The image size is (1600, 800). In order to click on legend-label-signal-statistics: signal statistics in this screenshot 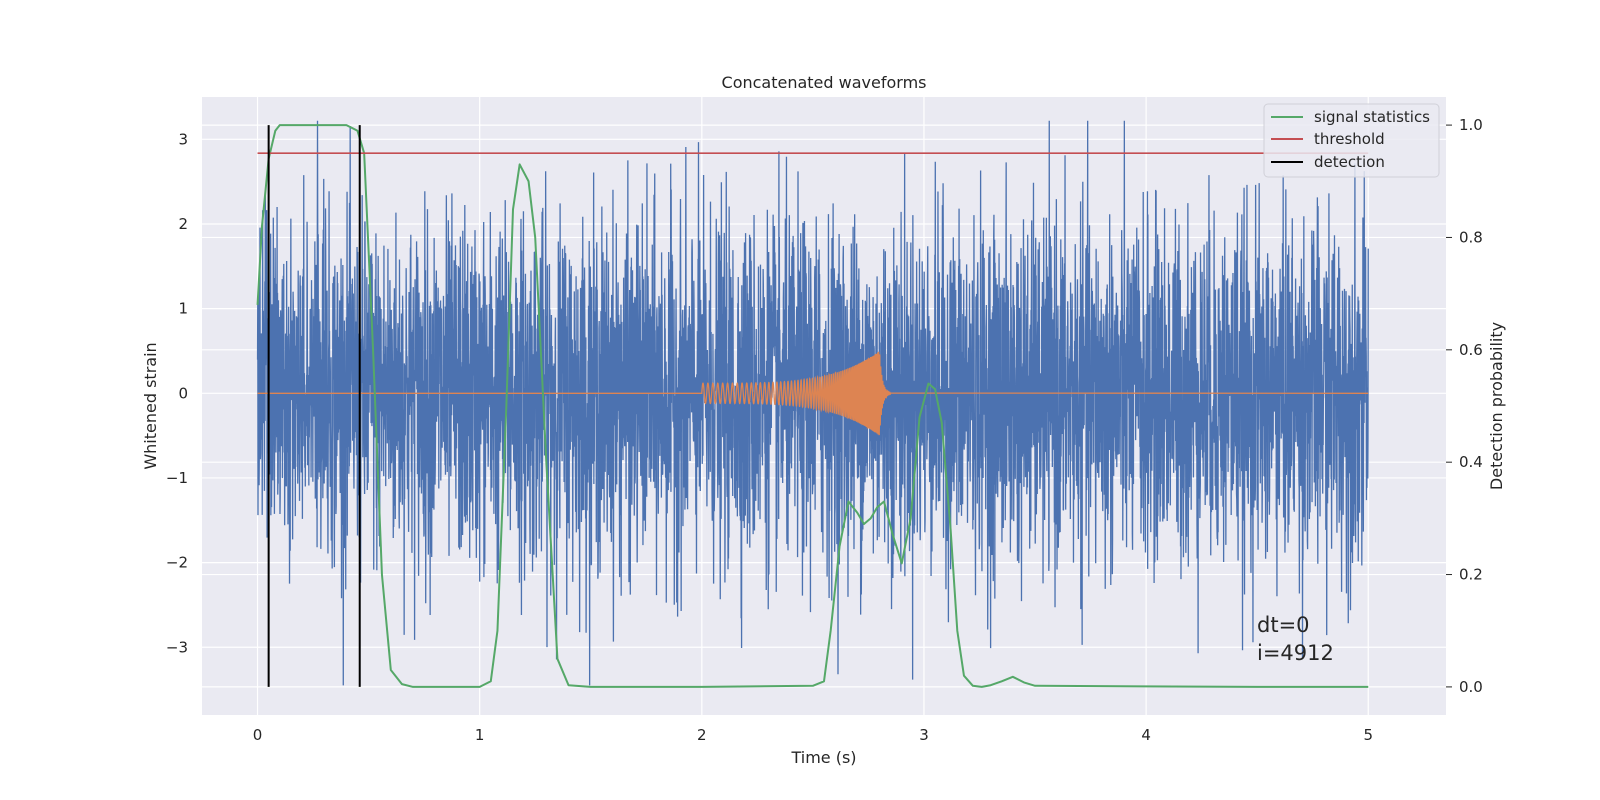, I will do `click(1372, 117)`.